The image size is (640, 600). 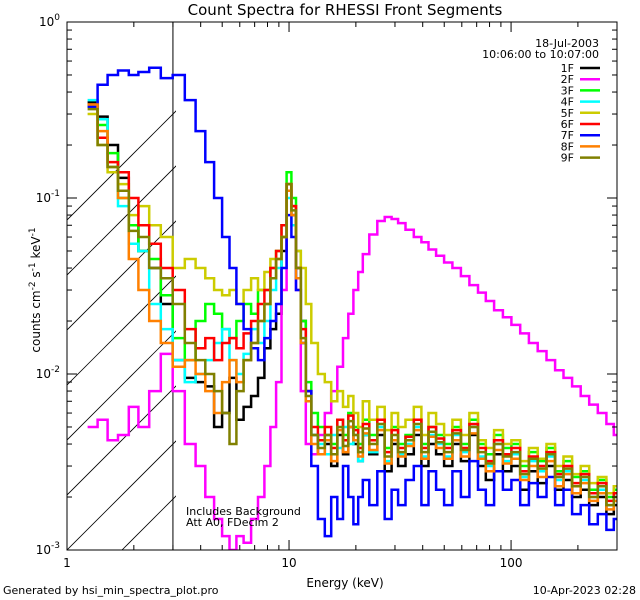 I want to click on legend-label-6F: 6F, so click(x=567, y=124).